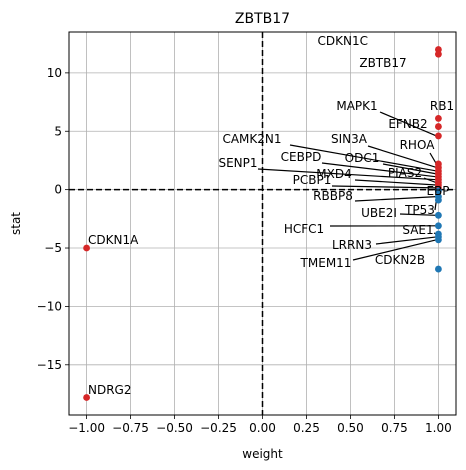 The width and height of the screenshot is (466, 470). I want to click on point-label: SENP1, so click(237, 163).